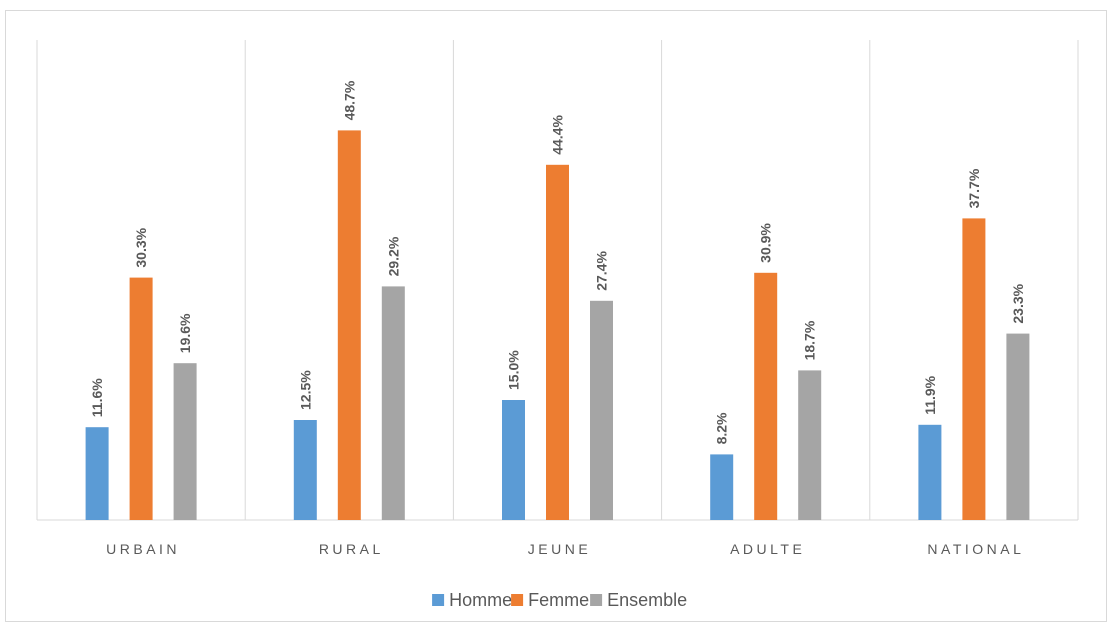 Image resolution: width=1118 pixels, height=630 pixels. I want to click on bar-ensemble-national, so click(1018, 426).